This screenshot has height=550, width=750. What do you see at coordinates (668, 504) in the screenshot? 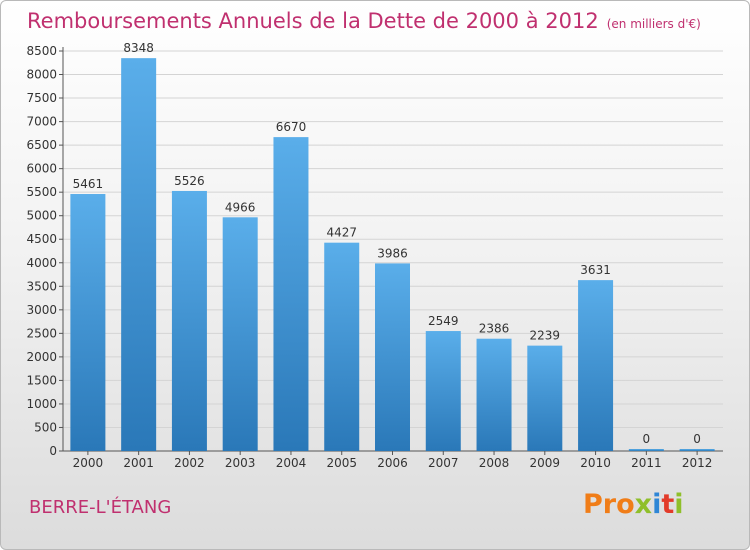
I see `logo-part-t: t` at bounding box center [668, 504].